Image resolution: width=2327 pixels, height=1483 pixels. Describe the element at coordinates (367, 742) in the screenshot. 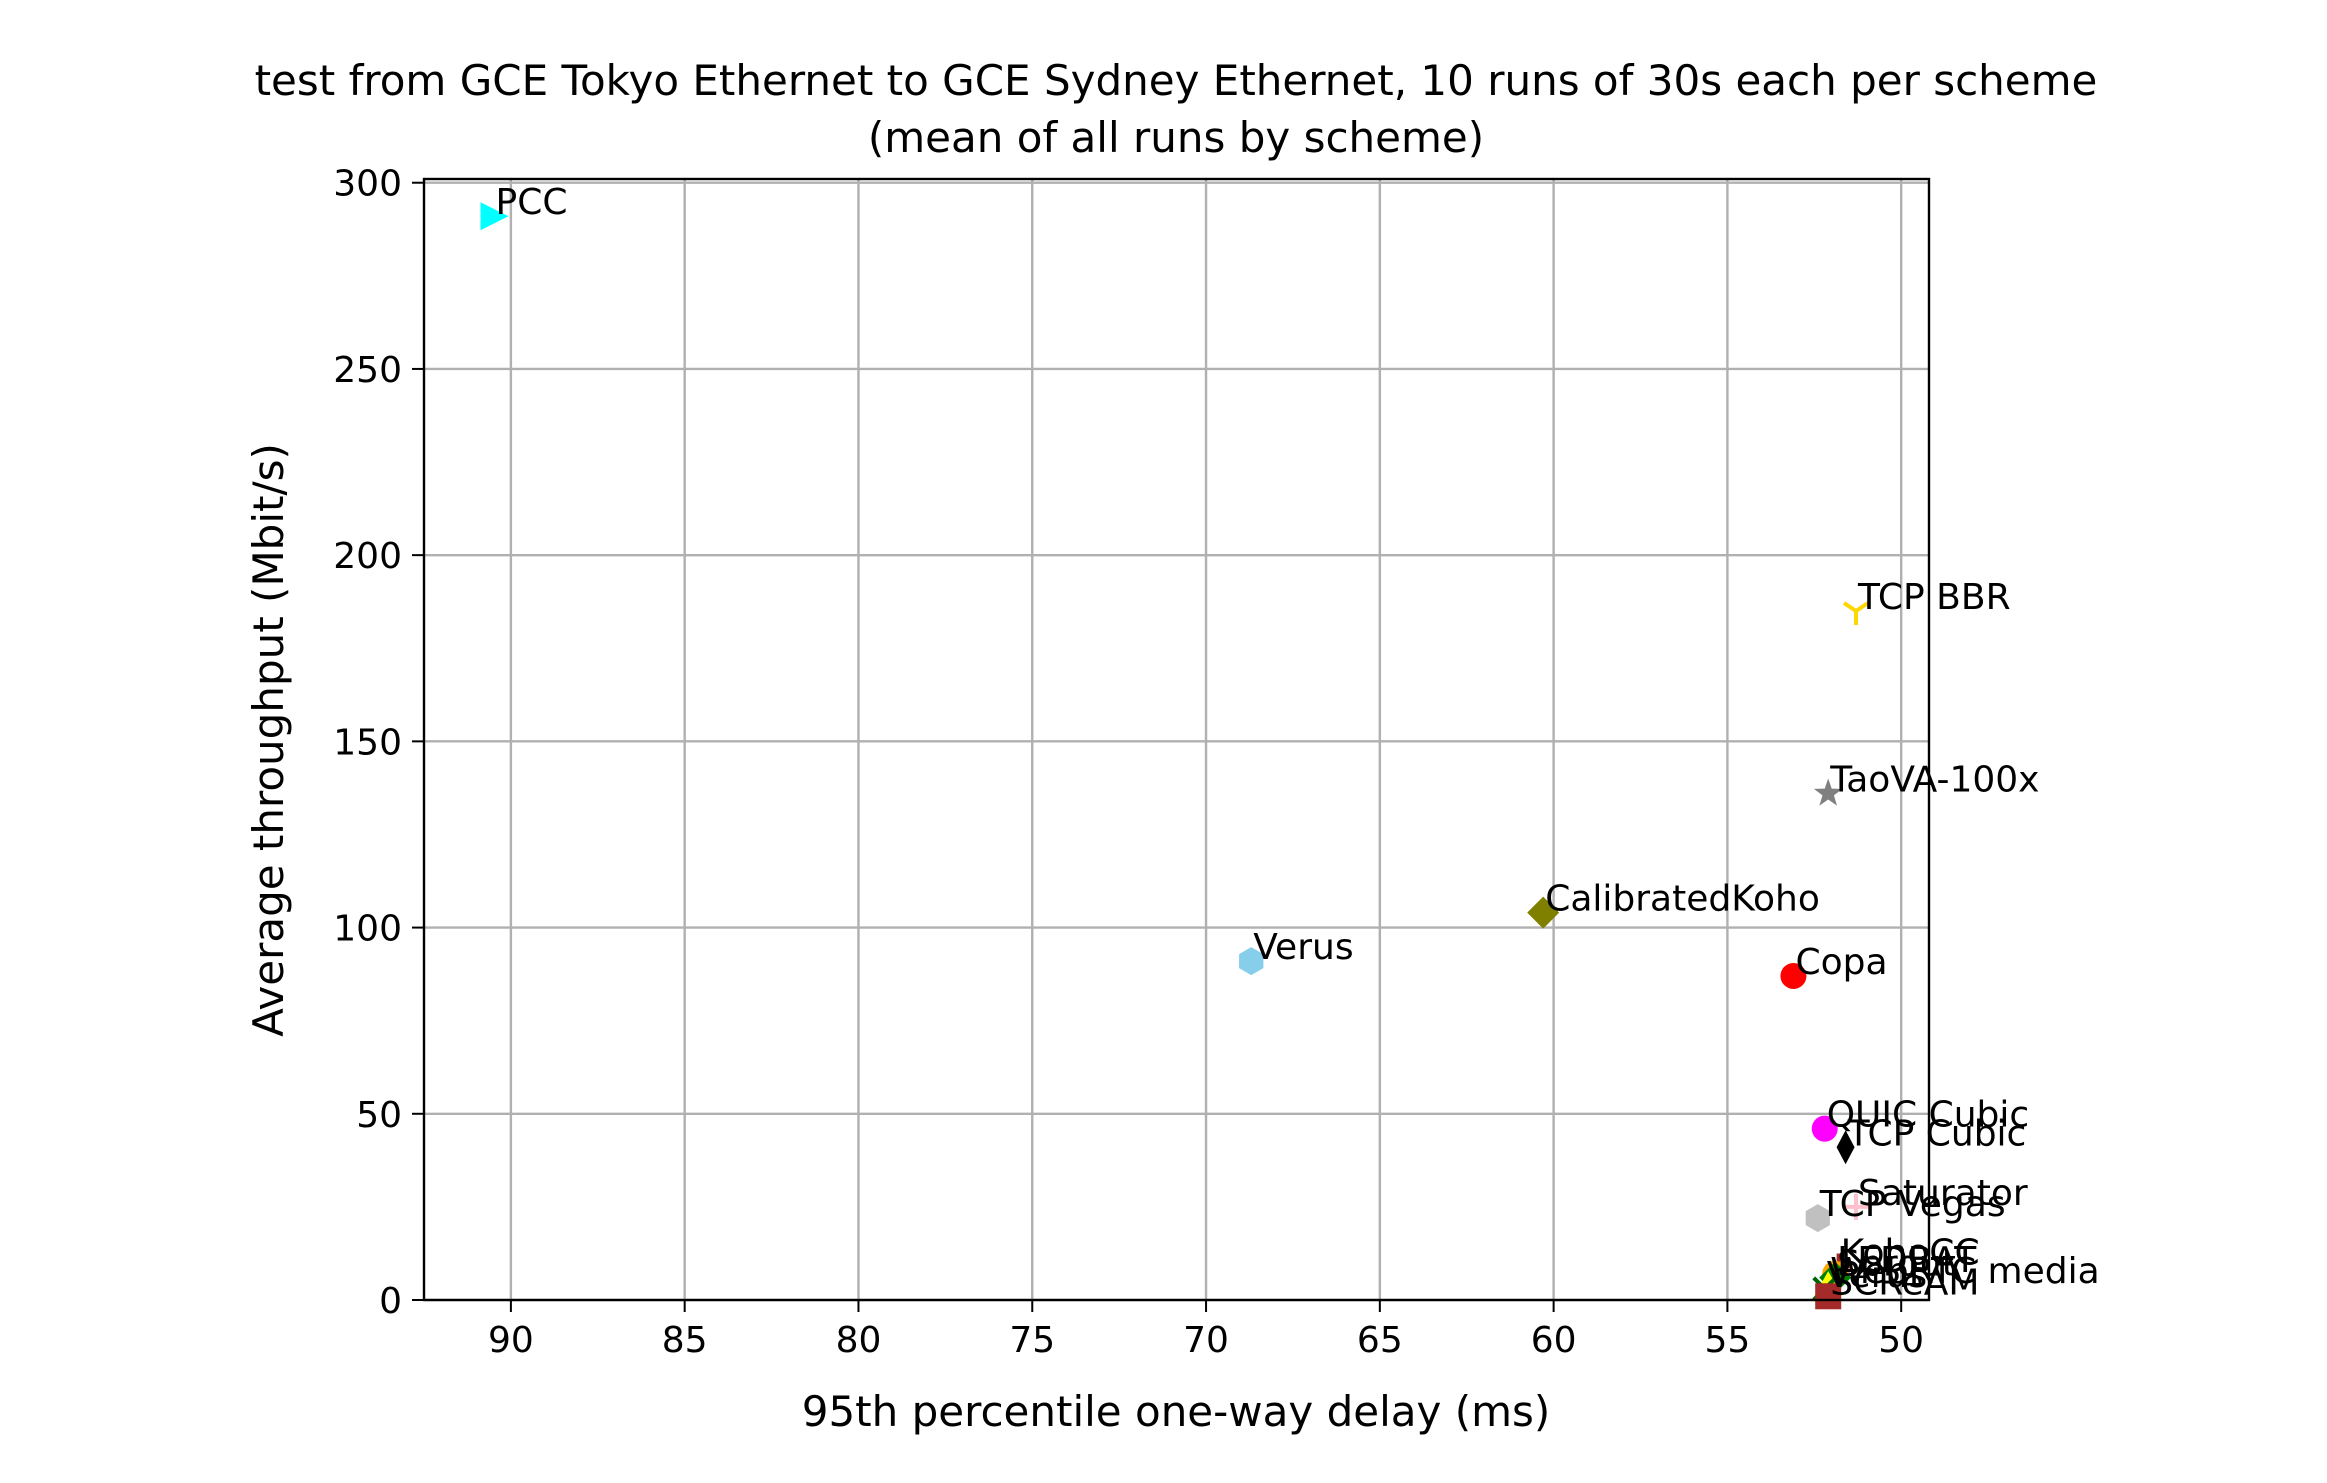

I see `y-tick-label: 150` at that location.